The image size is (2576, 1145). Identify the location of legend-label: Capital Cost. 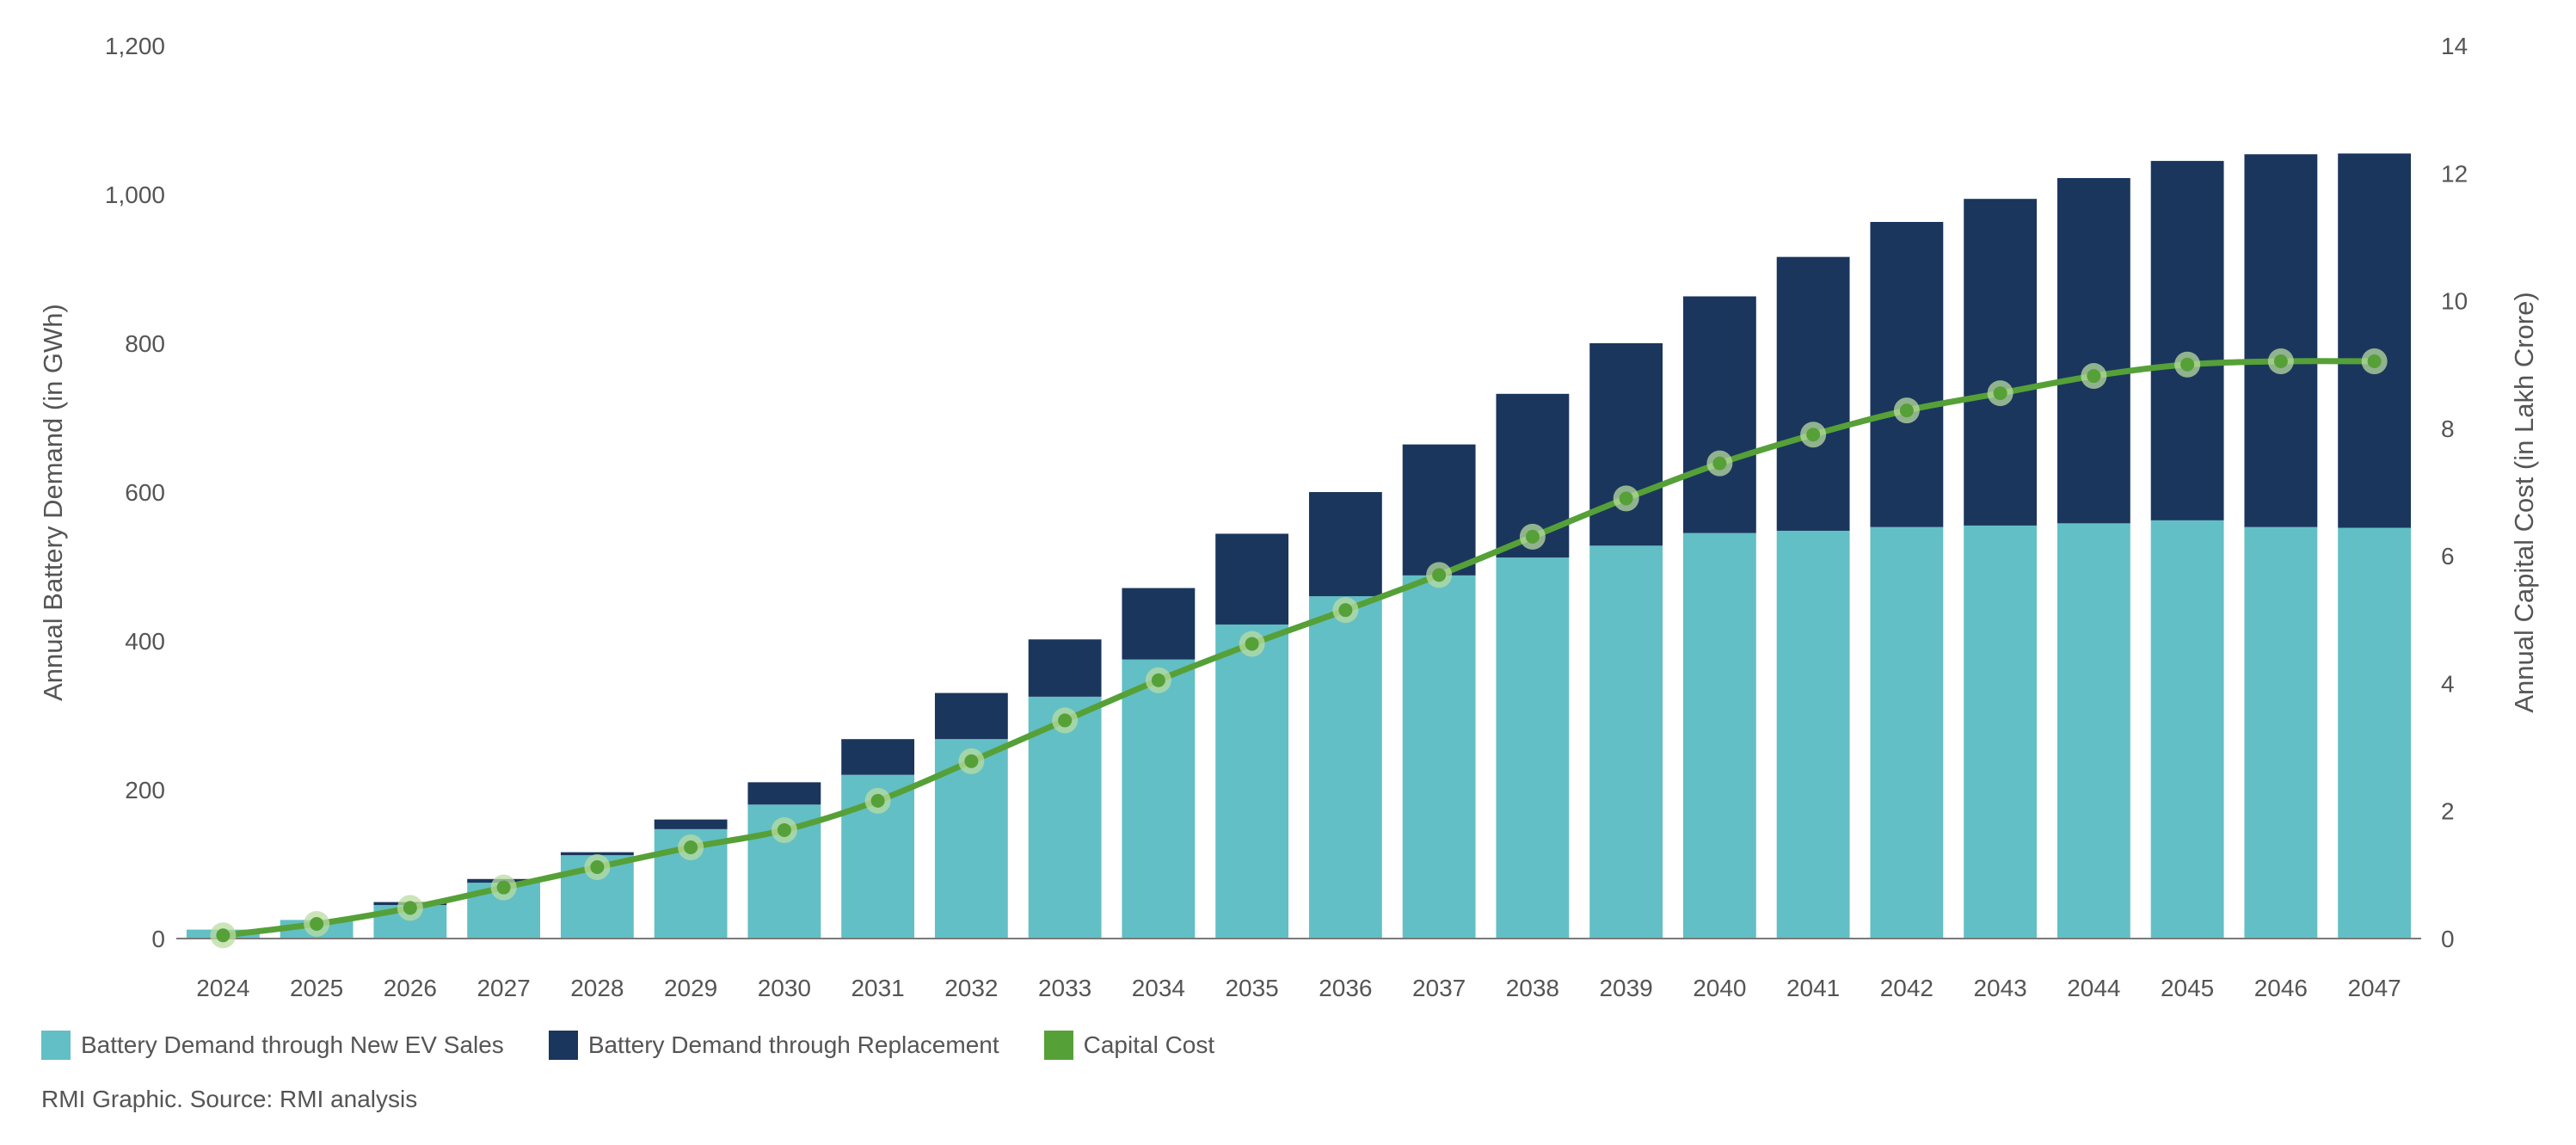
(1149, 1044).